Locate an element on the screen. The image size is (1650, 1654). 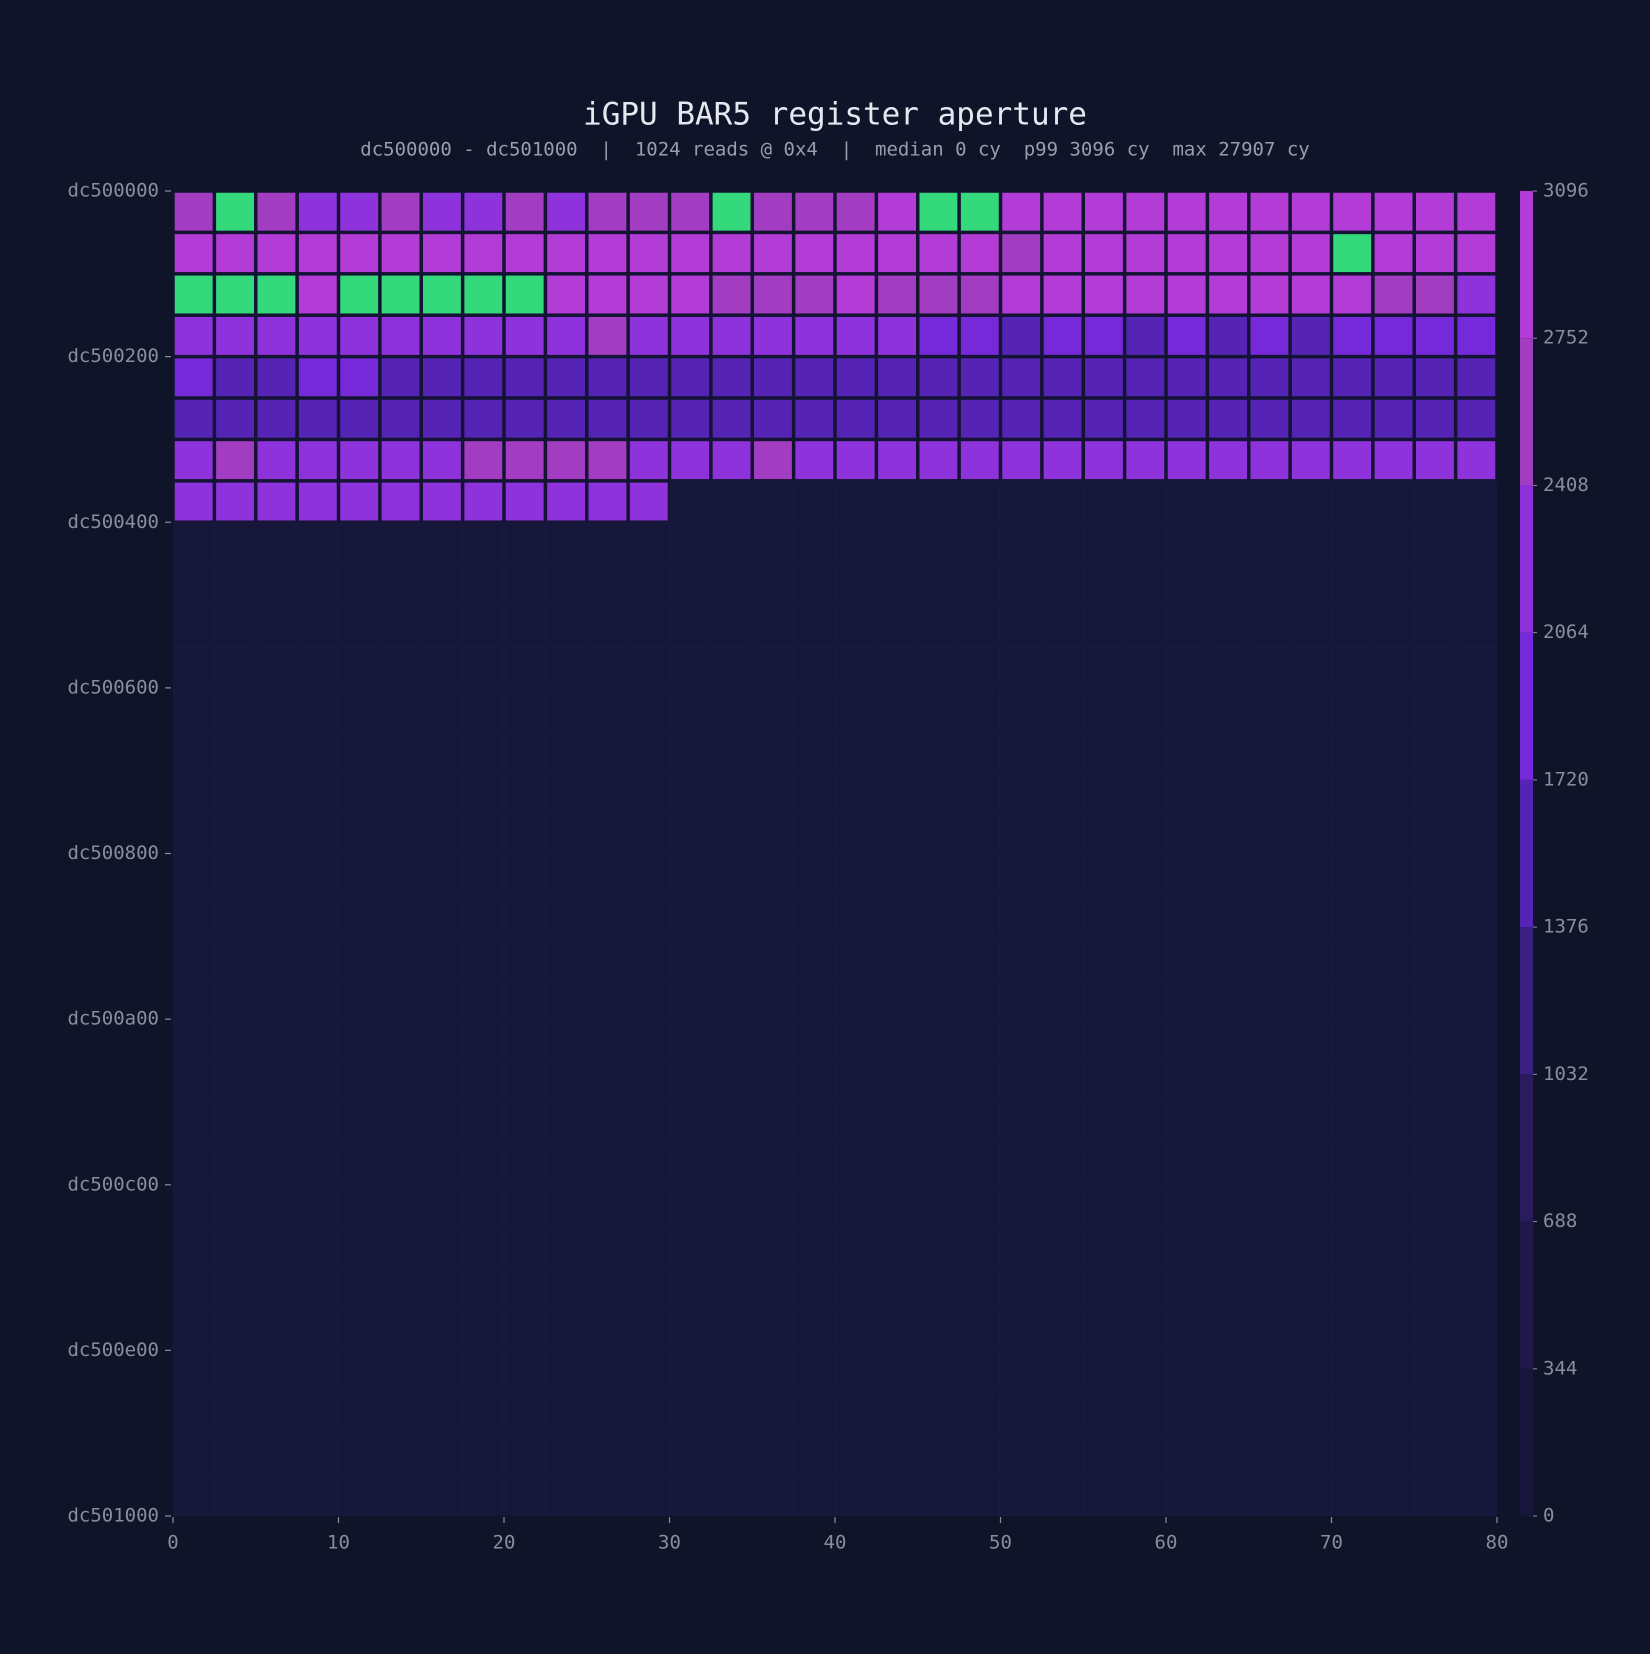
x-tick-label: 80 is located at coordinates (1497, 1543).